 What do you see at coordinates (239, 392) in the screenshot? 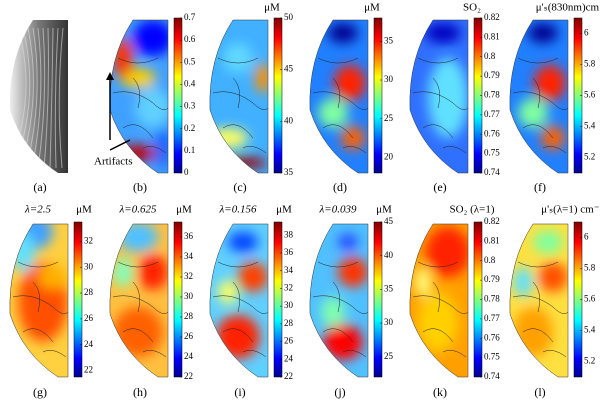
I see `panel-label: (i)` at bounding box center [239, 392].